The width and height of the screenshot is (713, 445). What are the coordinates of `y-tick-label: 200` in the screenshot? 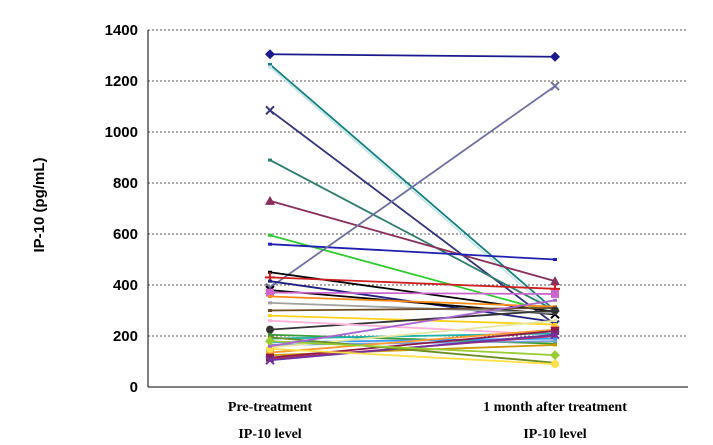 It's located at (125, 336).